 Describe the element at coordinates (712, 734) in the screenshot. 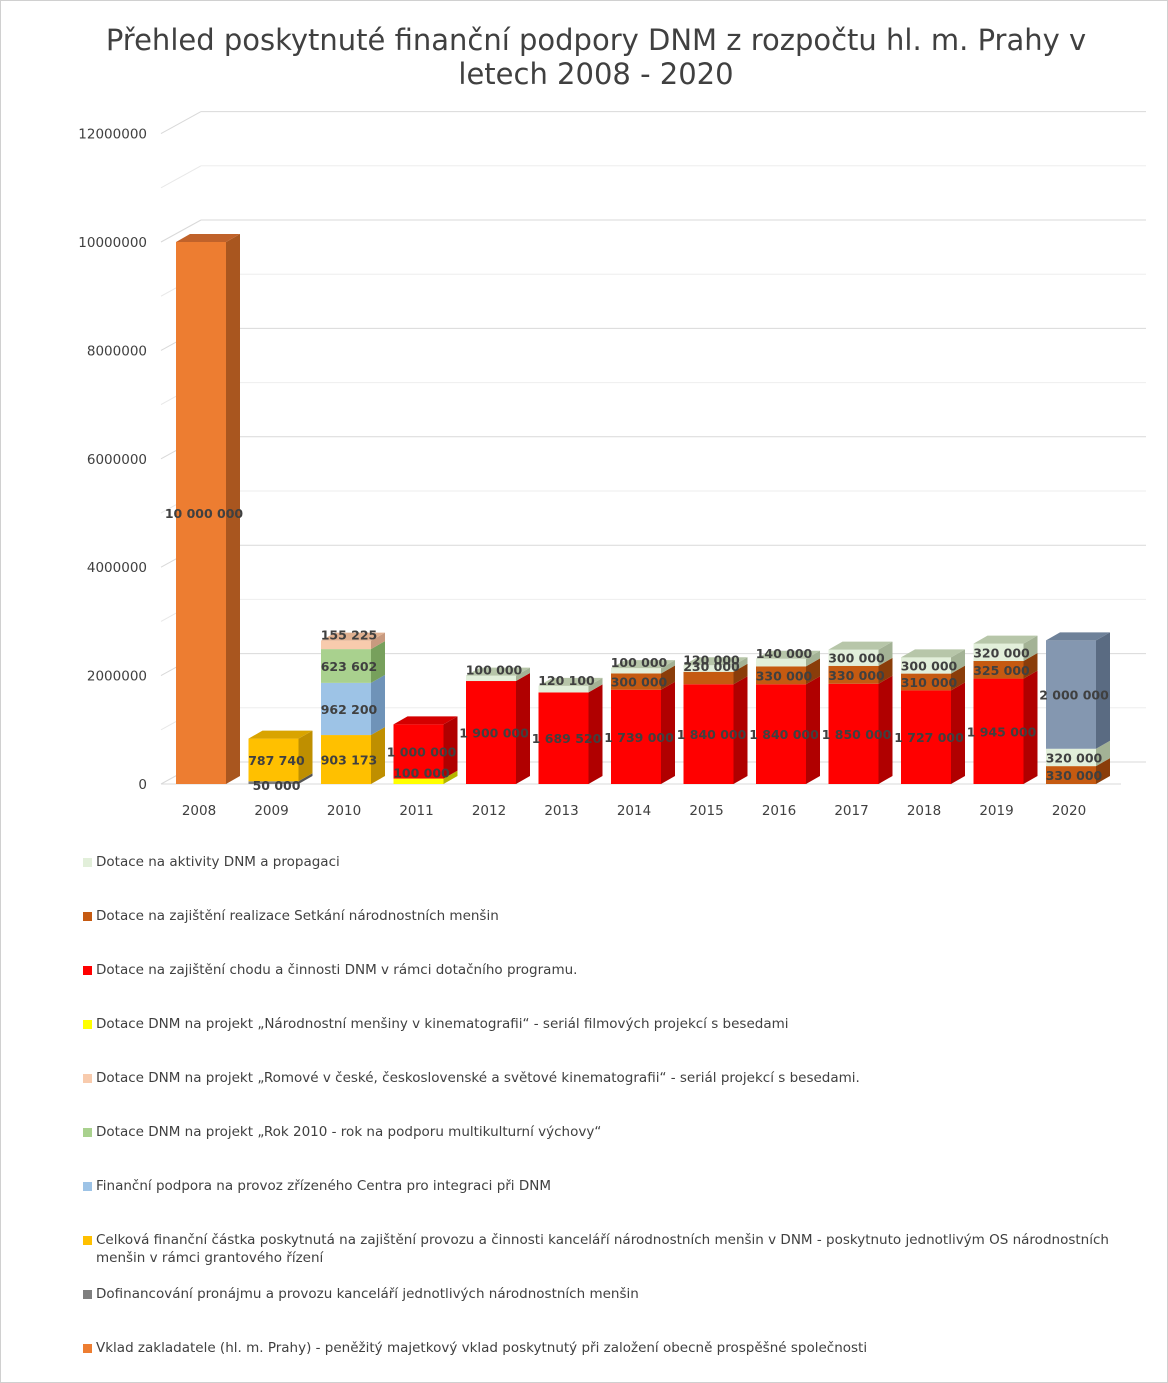

I see `data-label: 1 840 000` at that location.